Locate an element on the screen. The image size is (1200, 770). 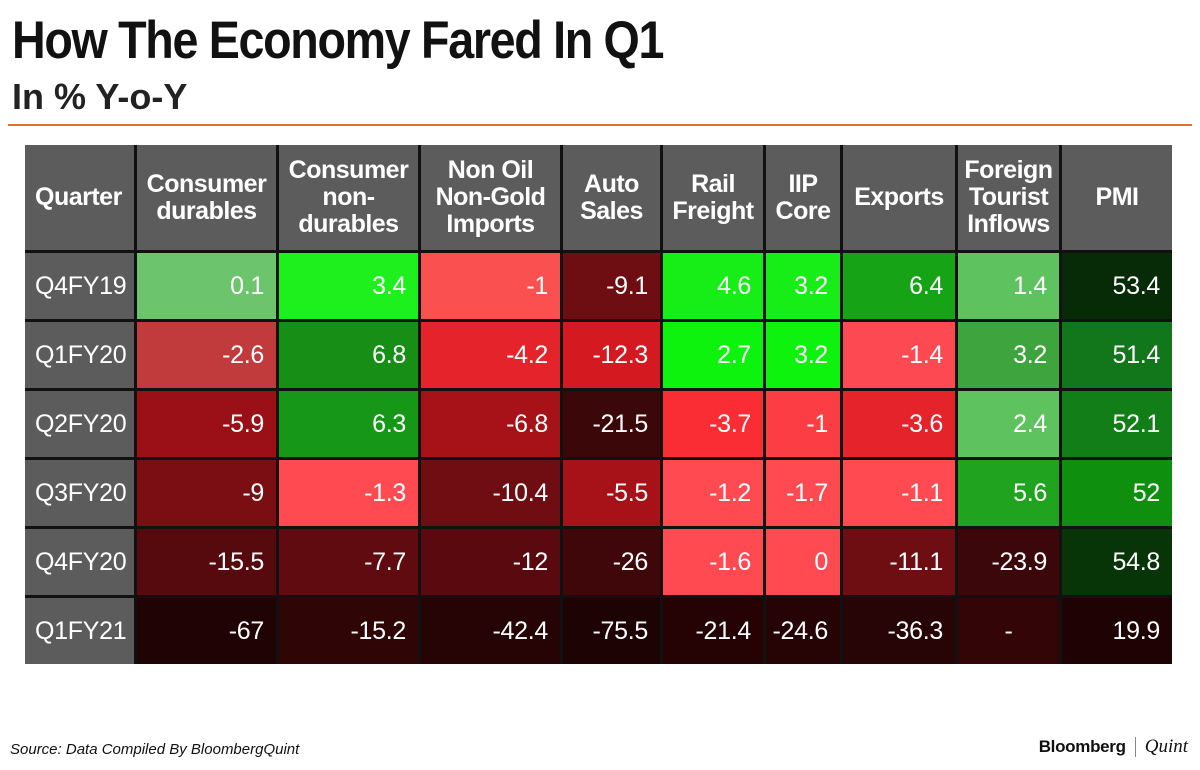
quarter-label: Q3FY20 is located at coordinates (81, 494).